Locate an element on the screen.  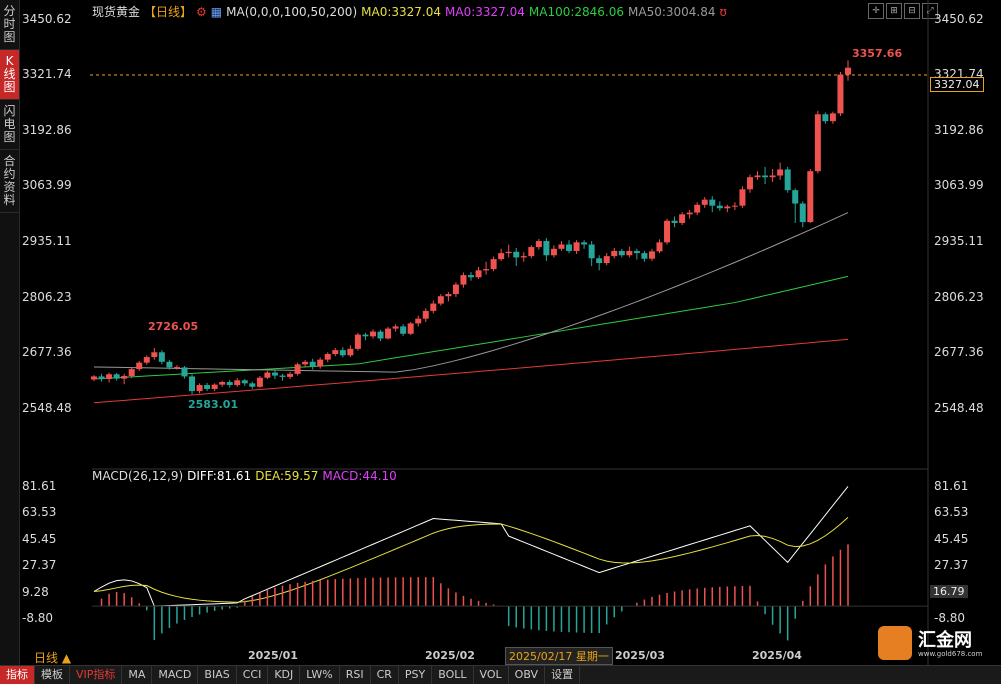
macd-tick-yl-1: 63.53 is located at coordinates (39, 512).